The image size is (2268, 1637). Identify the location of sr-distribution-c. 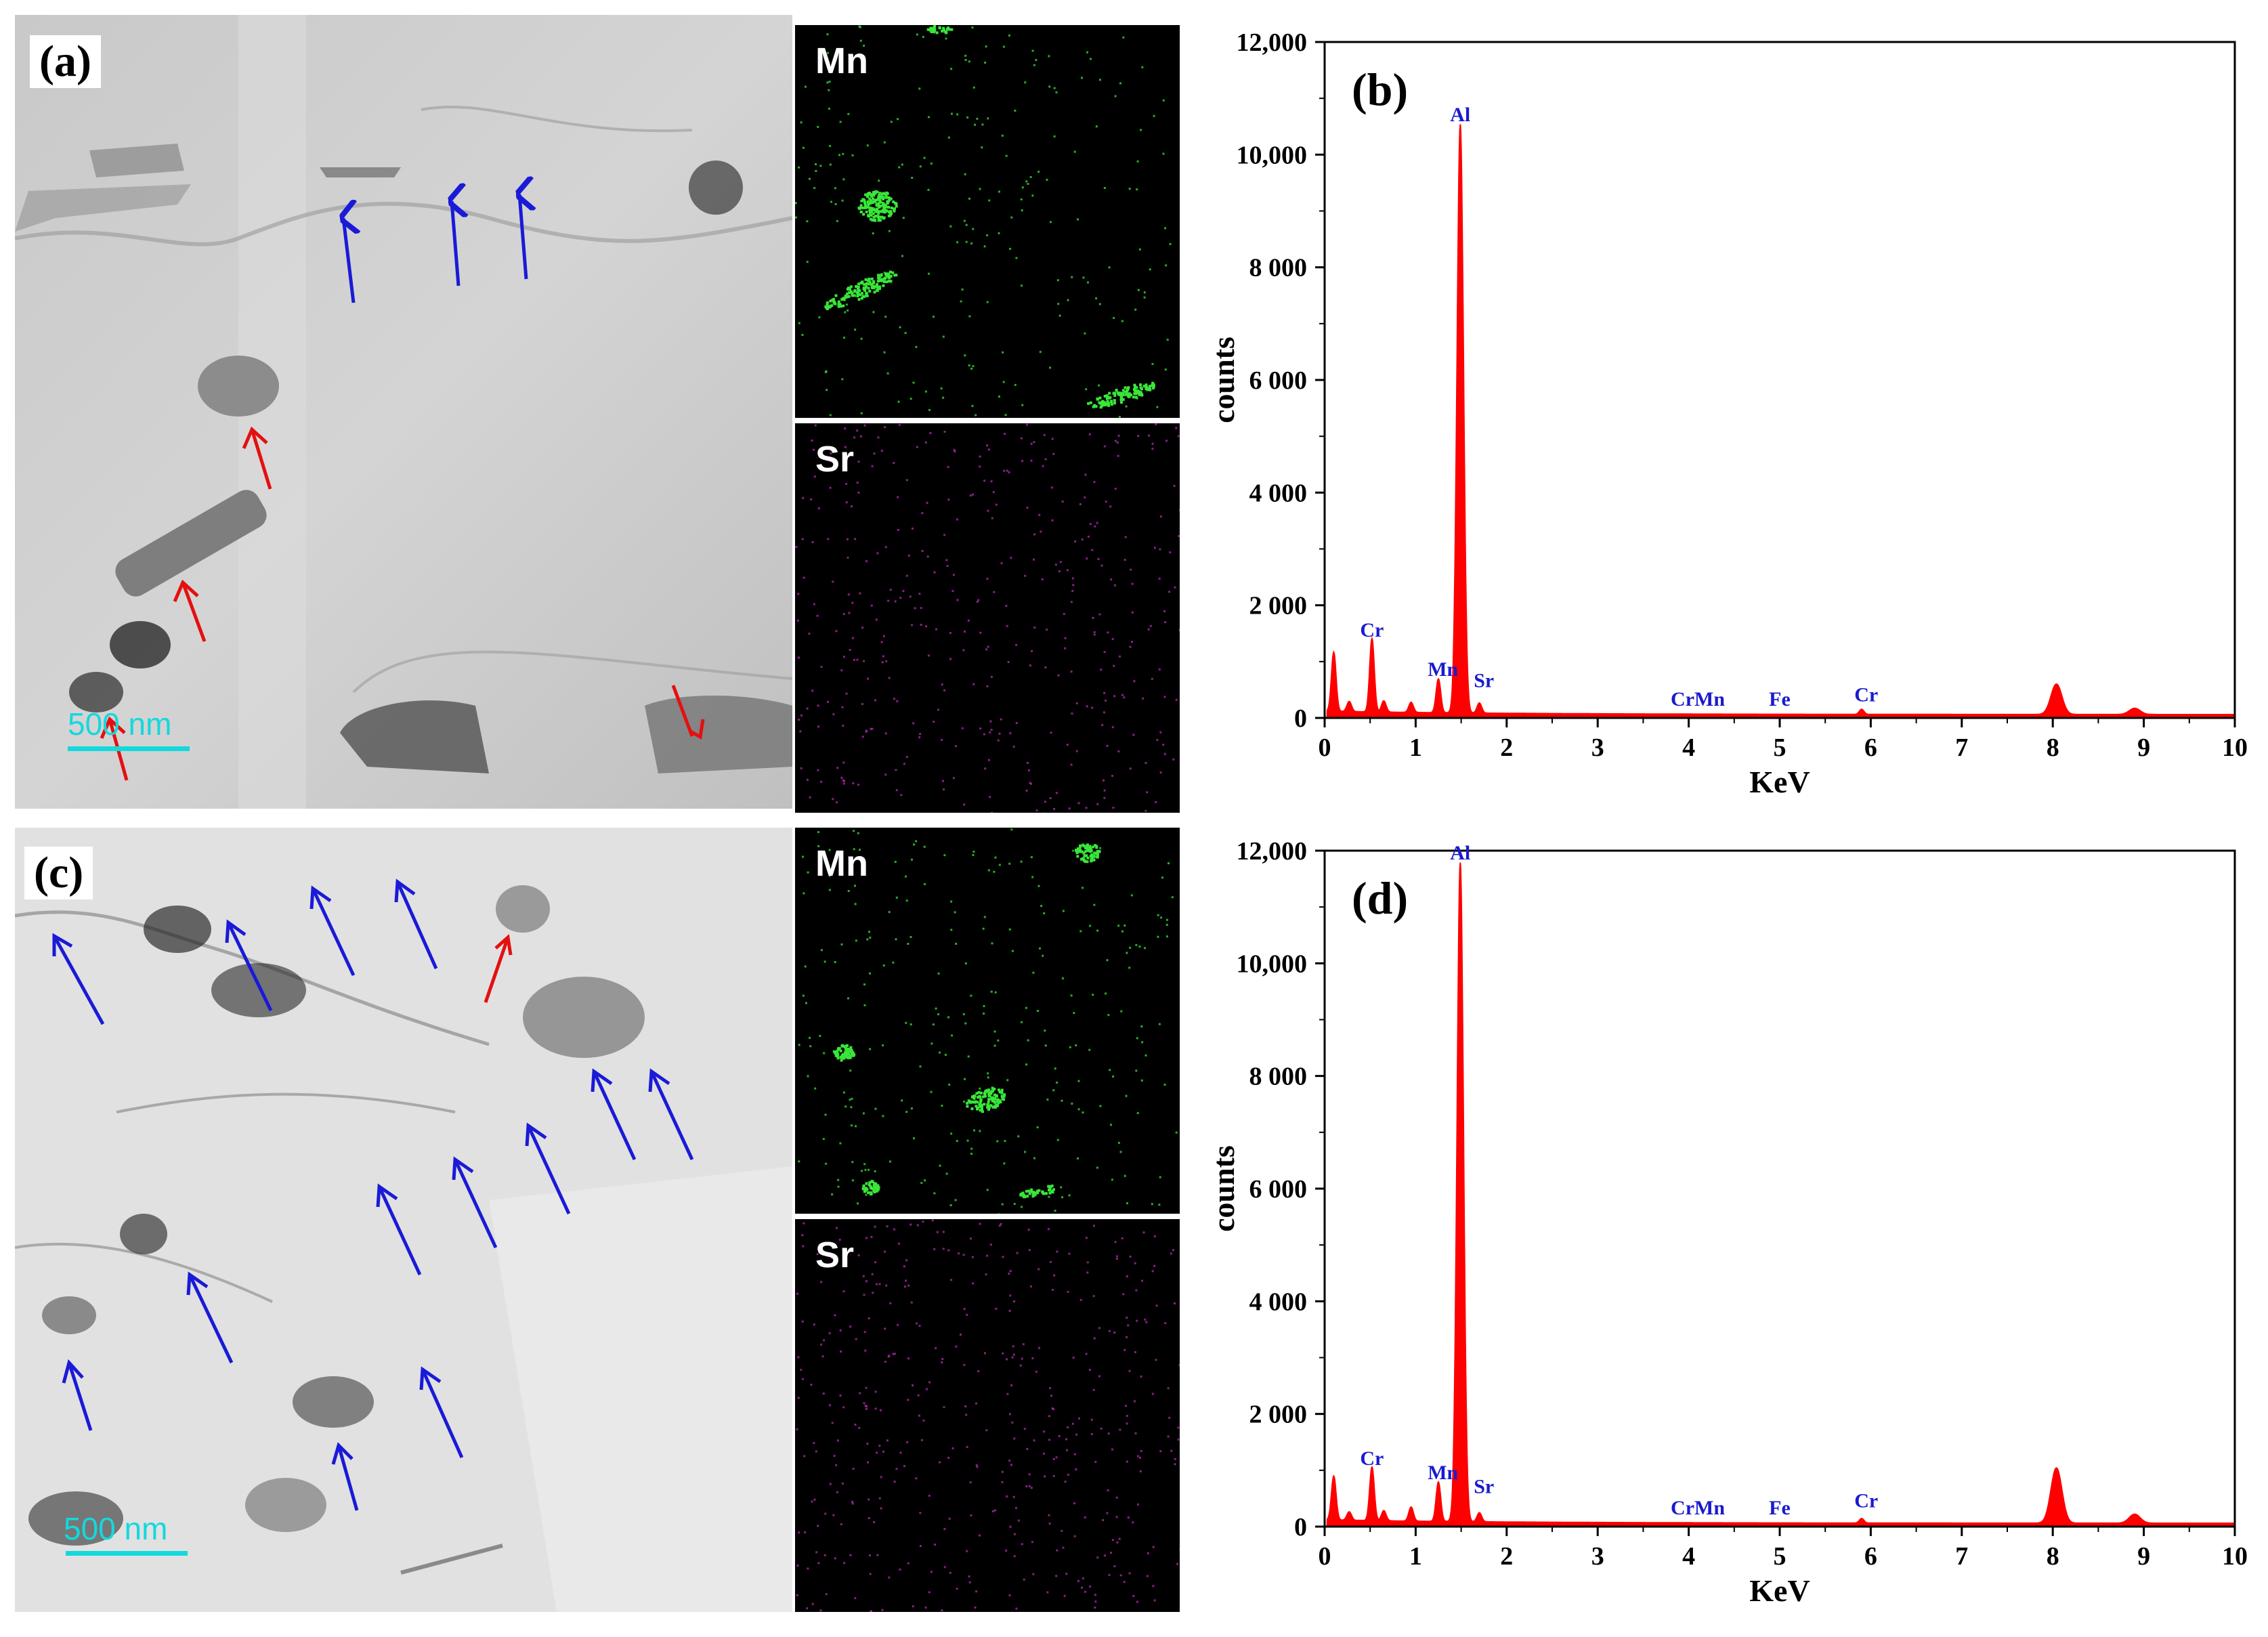
(988, 1415).